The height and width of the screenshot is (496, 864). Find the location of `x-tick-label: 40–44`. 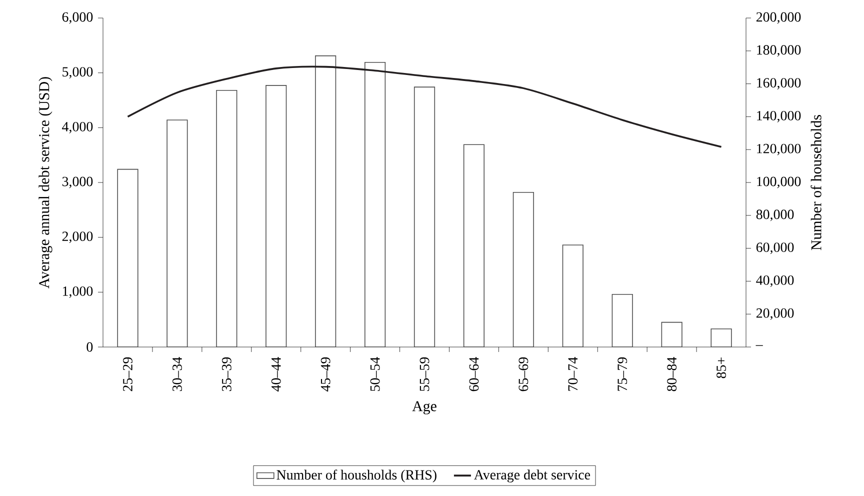

x-tick-label: 40–44 is located at coordinates (276, 374).